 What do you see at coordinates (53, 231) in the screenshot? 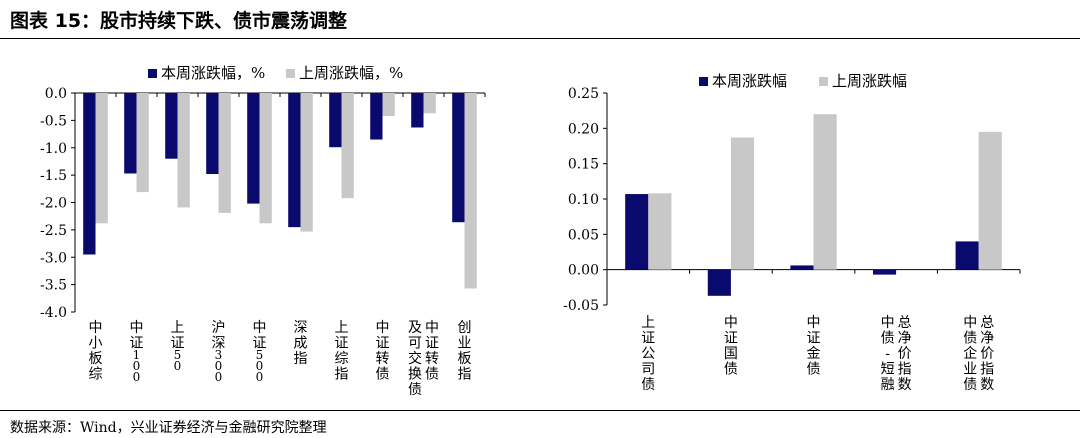
I see `y-tick-label: -2.5` at bounding box center [53, 231].